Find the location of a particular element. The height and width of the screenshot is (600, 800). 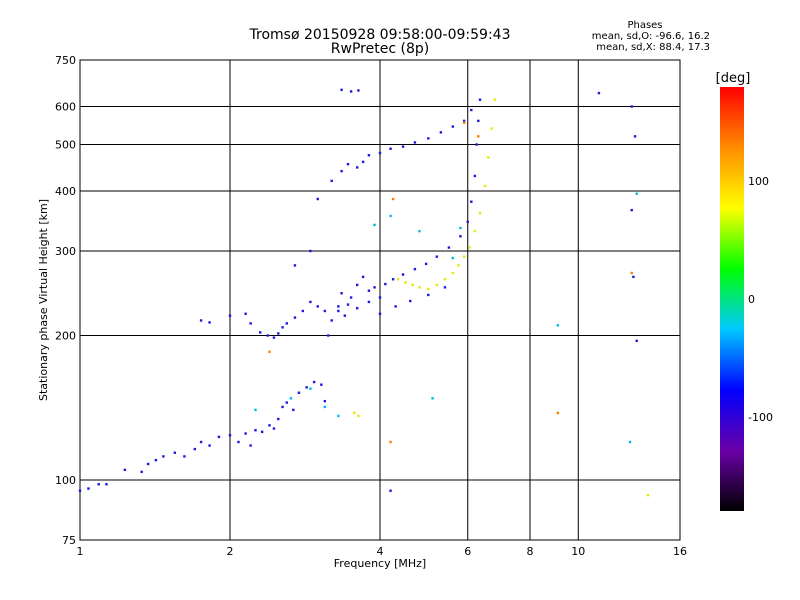

phase-stats-x: mean, sd,X: 88.4, 17.3 is located at coordinates (653, 47).